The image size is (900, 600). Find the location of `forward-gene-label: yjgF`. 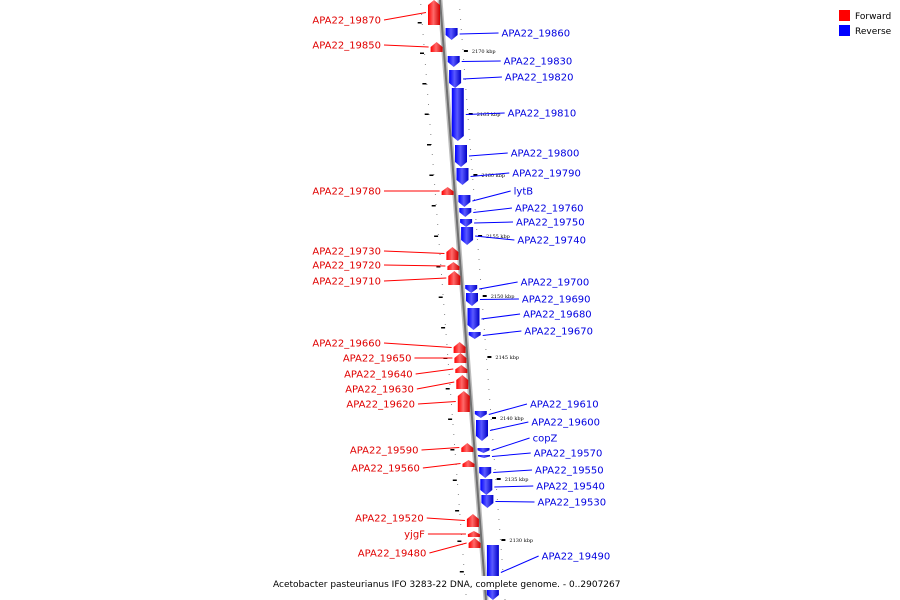

forward-gene-label: yjgF is located at coordinates (414, 535).